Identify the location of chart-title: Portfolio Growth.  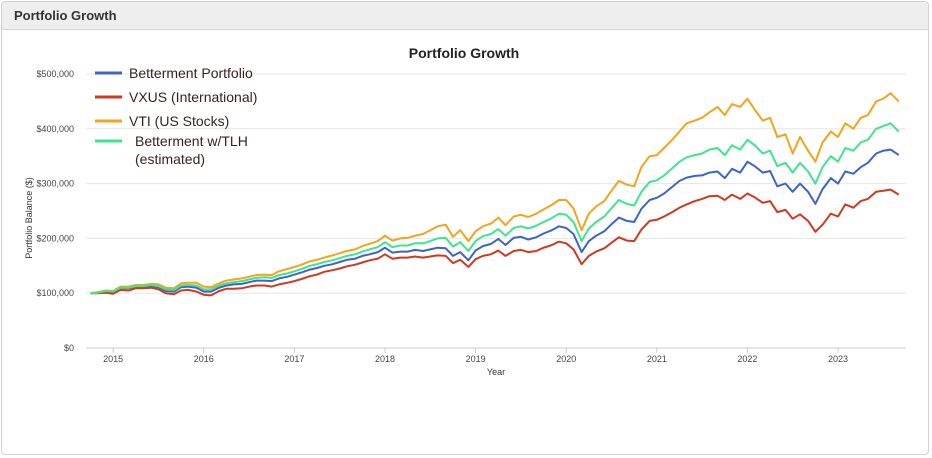
(464, 53).